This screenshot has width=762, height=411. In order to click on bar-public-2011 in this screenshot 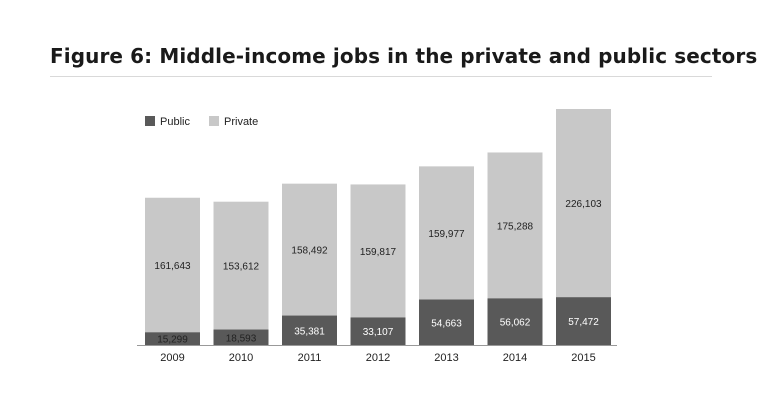, I will do `click(309, 330)`.